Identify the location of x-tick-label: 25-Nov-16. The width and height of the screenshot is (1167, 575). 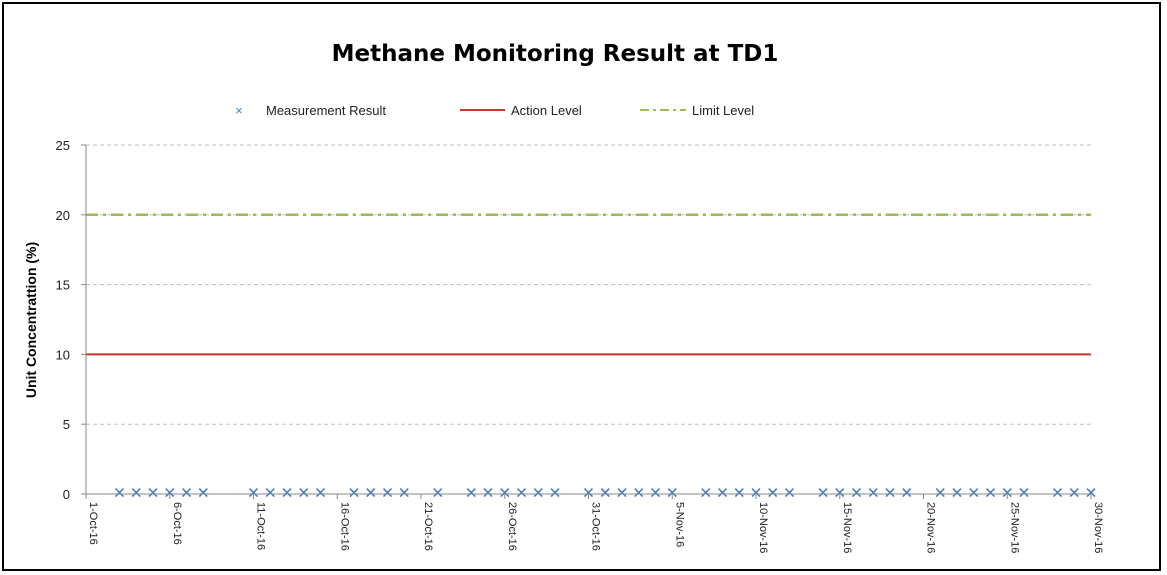
(1014, 527).